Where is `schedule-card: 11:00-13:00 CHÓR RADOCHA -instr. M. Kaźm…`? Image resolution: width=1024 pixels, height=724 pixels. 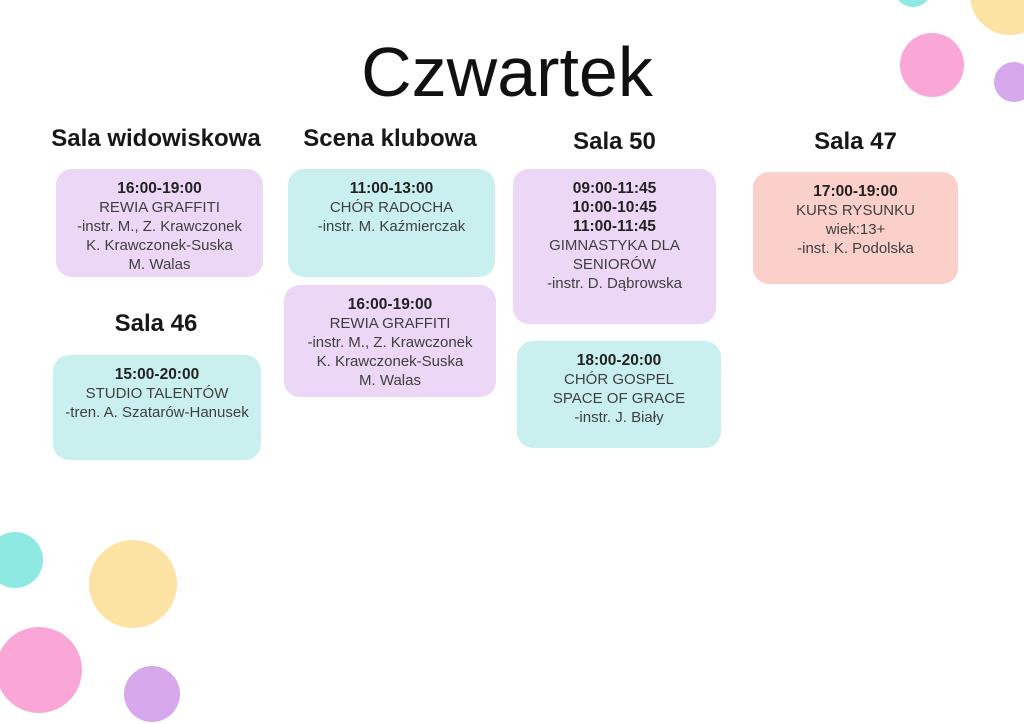 schedule-card: 11:00-13:00 CHÓR RADOCHA -instr. M. Kaźm… is located at coordinates (391, 223).